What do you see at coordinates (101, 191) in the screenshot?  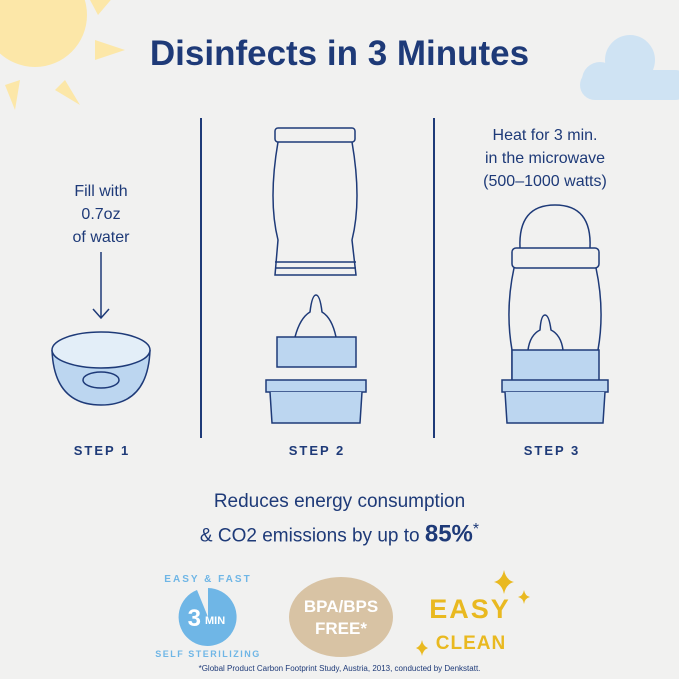 I see `text-line: Fill with` at bounding box center [101, 191].